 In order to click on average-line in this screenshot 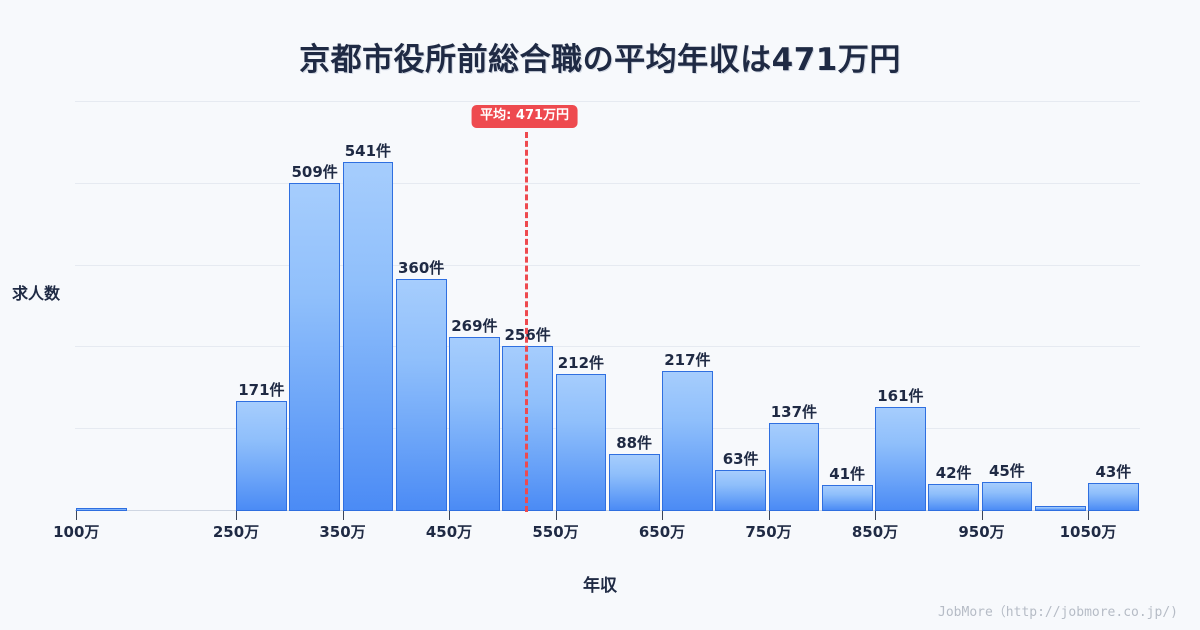, I will do `click(526, 322)`.